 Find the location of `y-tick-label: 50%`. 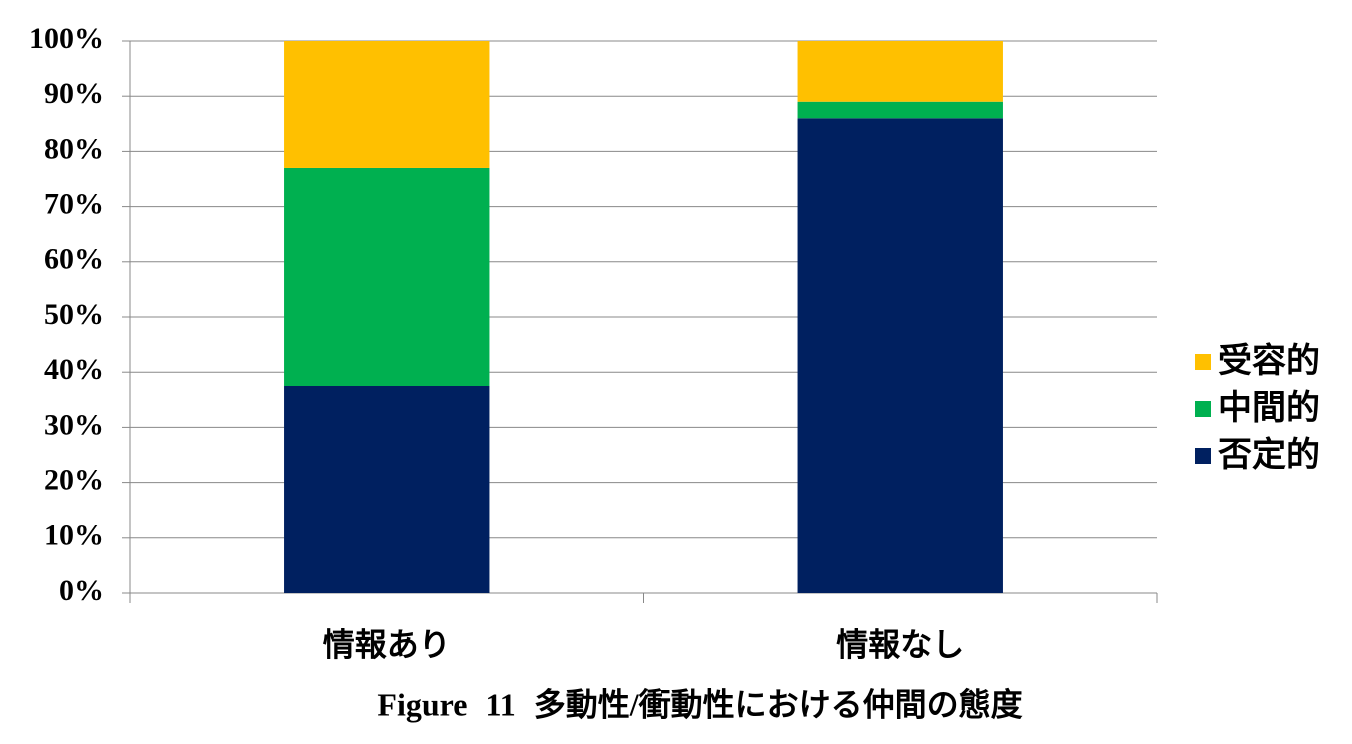

y-tick-label: 50% is located at coordinates (74, 314).